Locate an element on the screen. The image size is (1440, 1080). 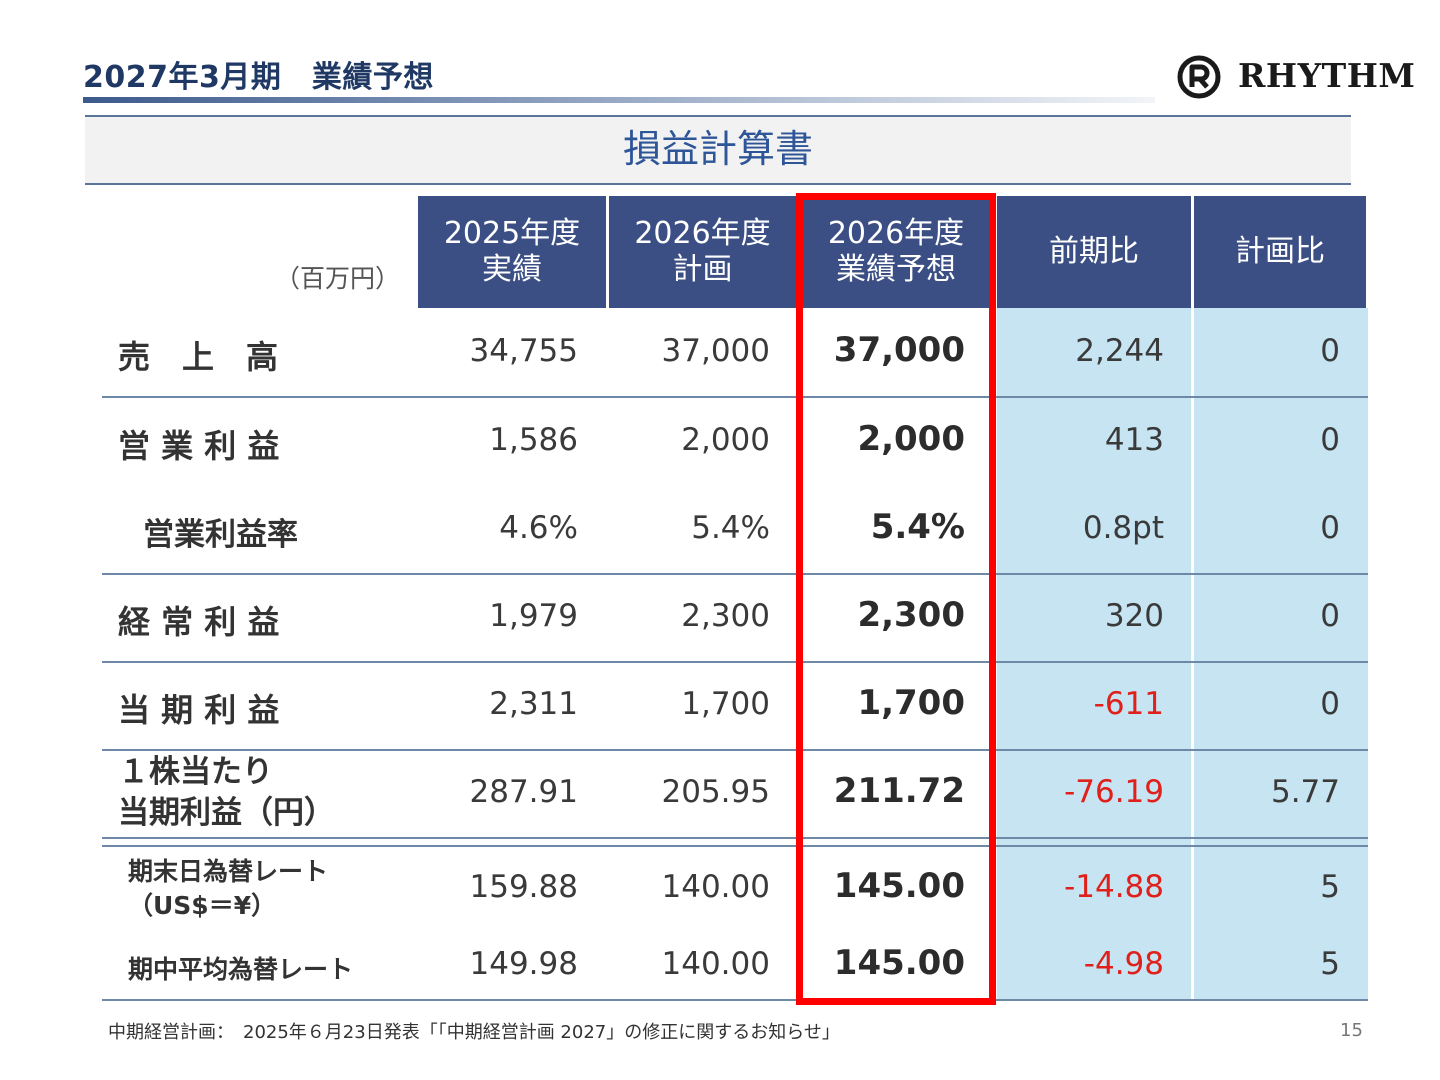
cell-2026-plan: 37,000 is located at coordinates (715, 351).